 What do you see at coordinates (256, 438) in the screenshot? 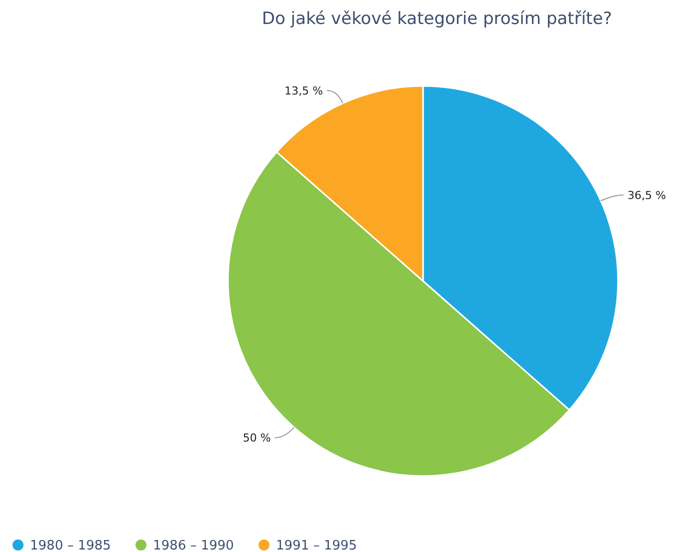
I see `data-label: 50 %` at bounding box center [256, 438].